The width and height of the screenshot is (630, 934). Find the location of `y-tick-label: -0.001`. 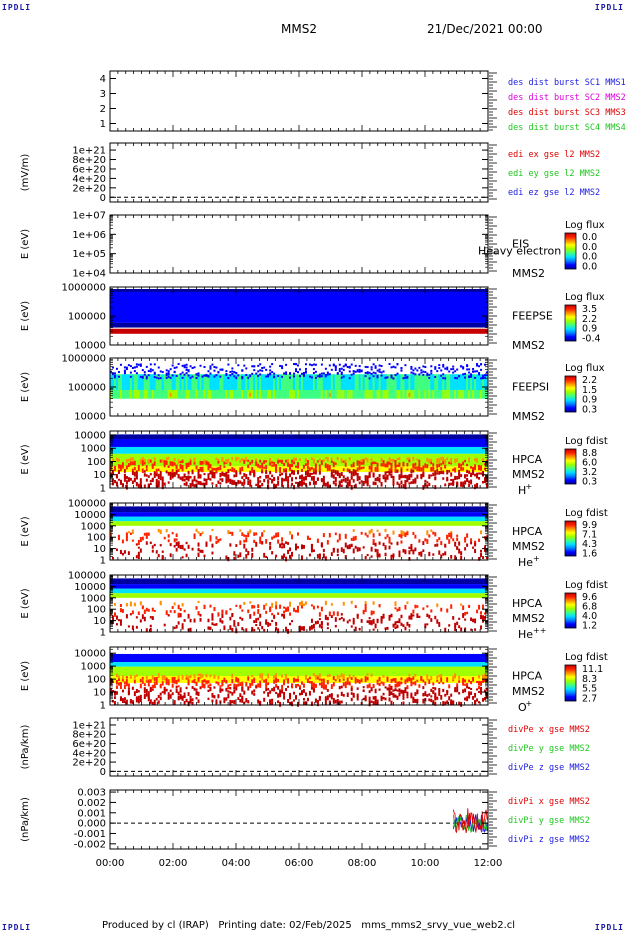

y-tick-label: -0.001 is located at coordinates (90, 834).